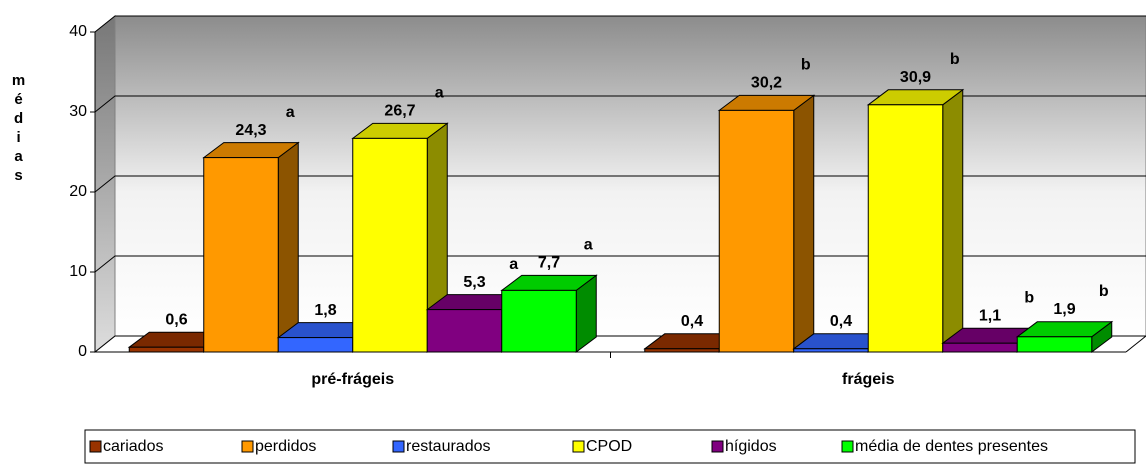 Image resolution: width=1146 pixels, height=464 pixels. I want to click on x-tick-label: frágeis, so click(868, 379).